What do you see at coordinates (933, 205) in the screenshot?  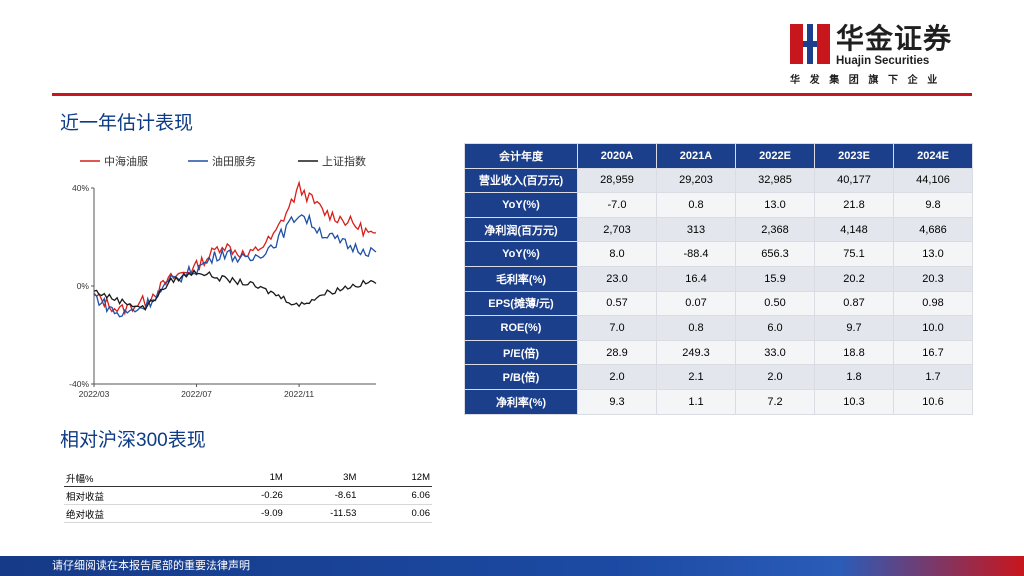 I see `table-cell: 9.8` at bounding box center [933, 205].